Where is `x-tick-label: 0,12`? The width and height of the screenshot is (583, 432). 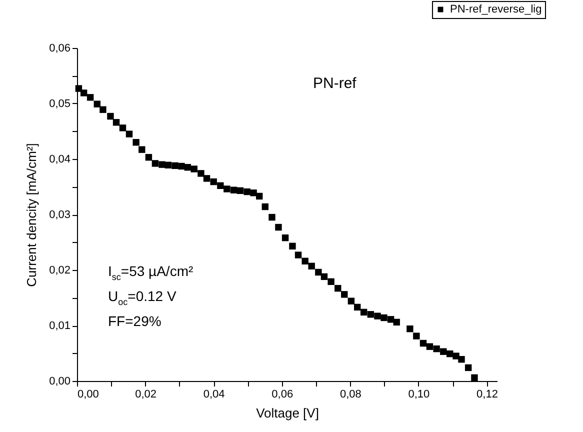 x-tick-label: 0,12 is located at coordinates (487, 394).